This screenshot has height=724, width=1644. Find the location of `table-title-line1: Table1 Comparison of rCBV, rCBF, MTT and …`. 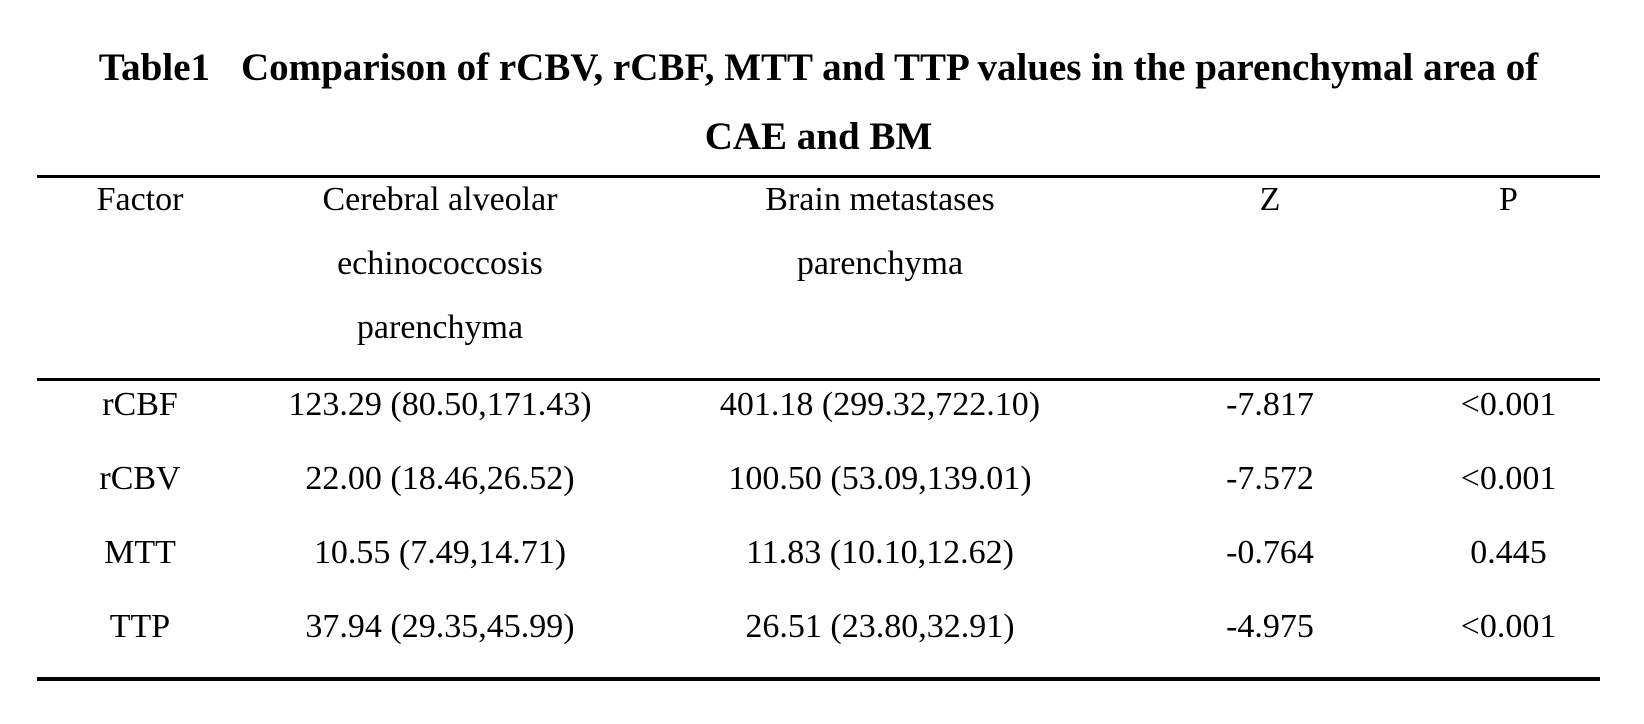

table-title-line1: Table1 Comparison of rCBV, rCBF, MTT and … is located at coordinates (818, 67).